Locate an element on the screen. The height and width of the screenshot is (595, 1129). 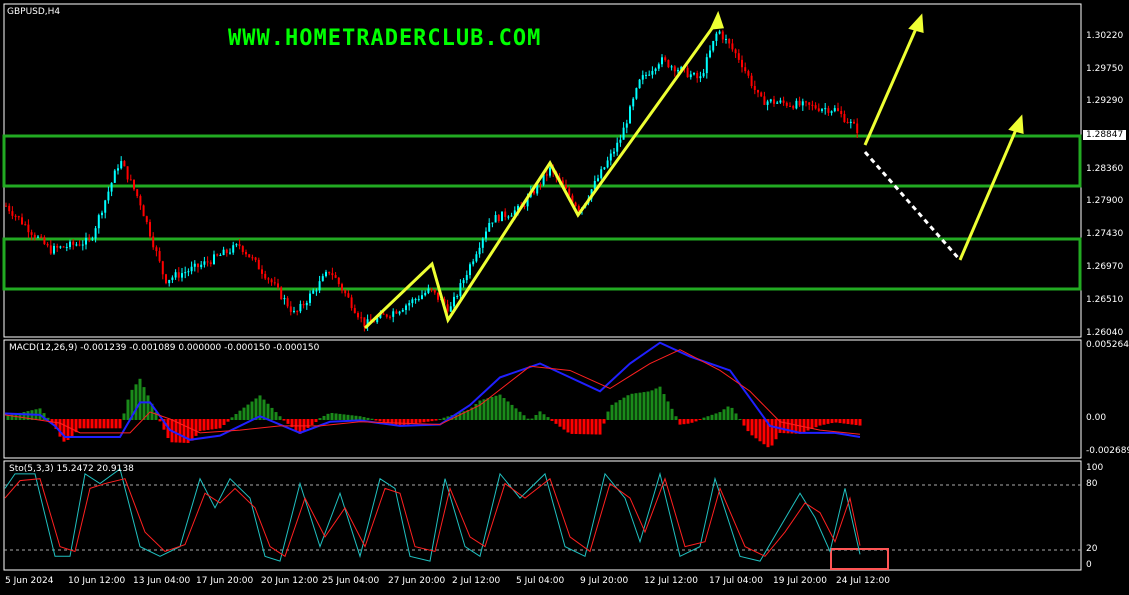
date-axis-label: 17 Jun 20:00 is located at coordinates (225, 581).